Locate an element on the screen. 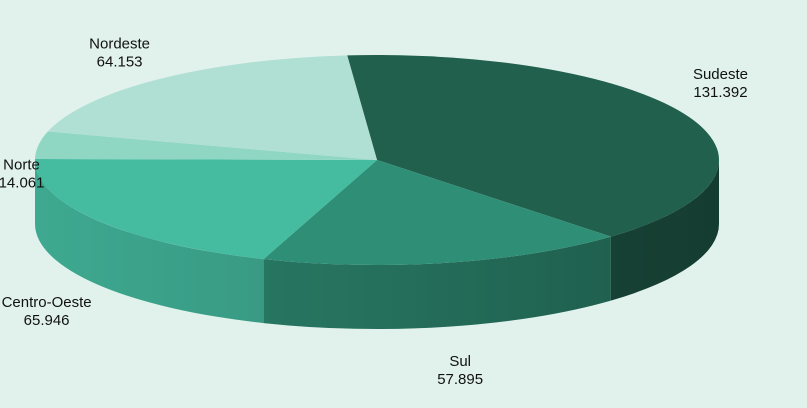  slice-label-sudeste: Sudeste is located at coordinates (720, 74).